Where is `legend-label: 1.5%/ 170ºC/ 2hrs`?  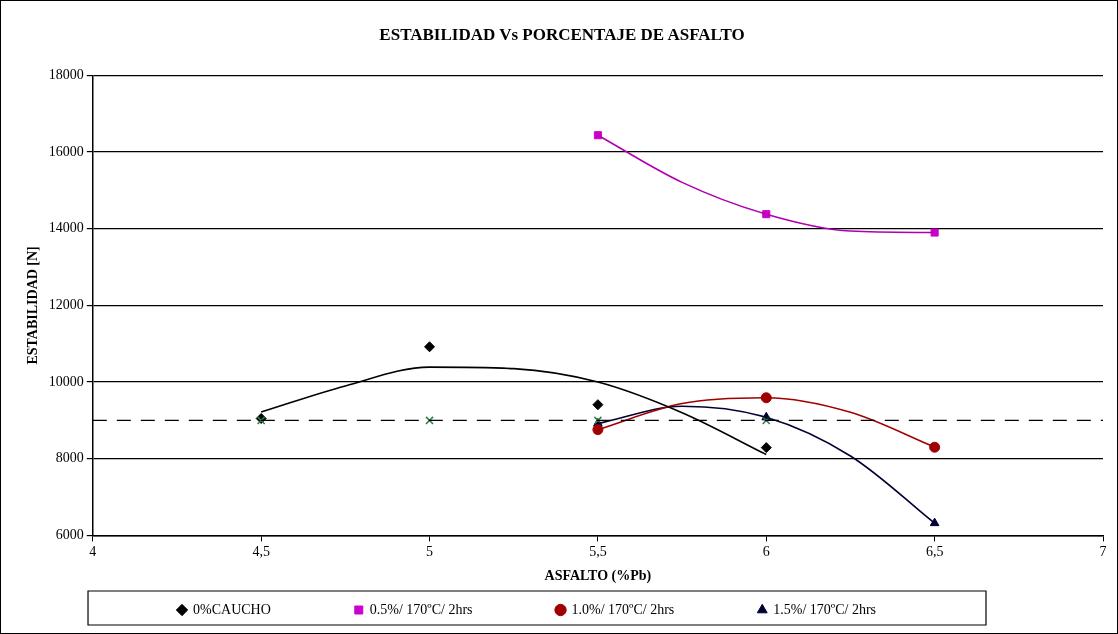 legend-label: 1.5%/ 170ºC/ 2hrs is located at coordinates (859, 609).